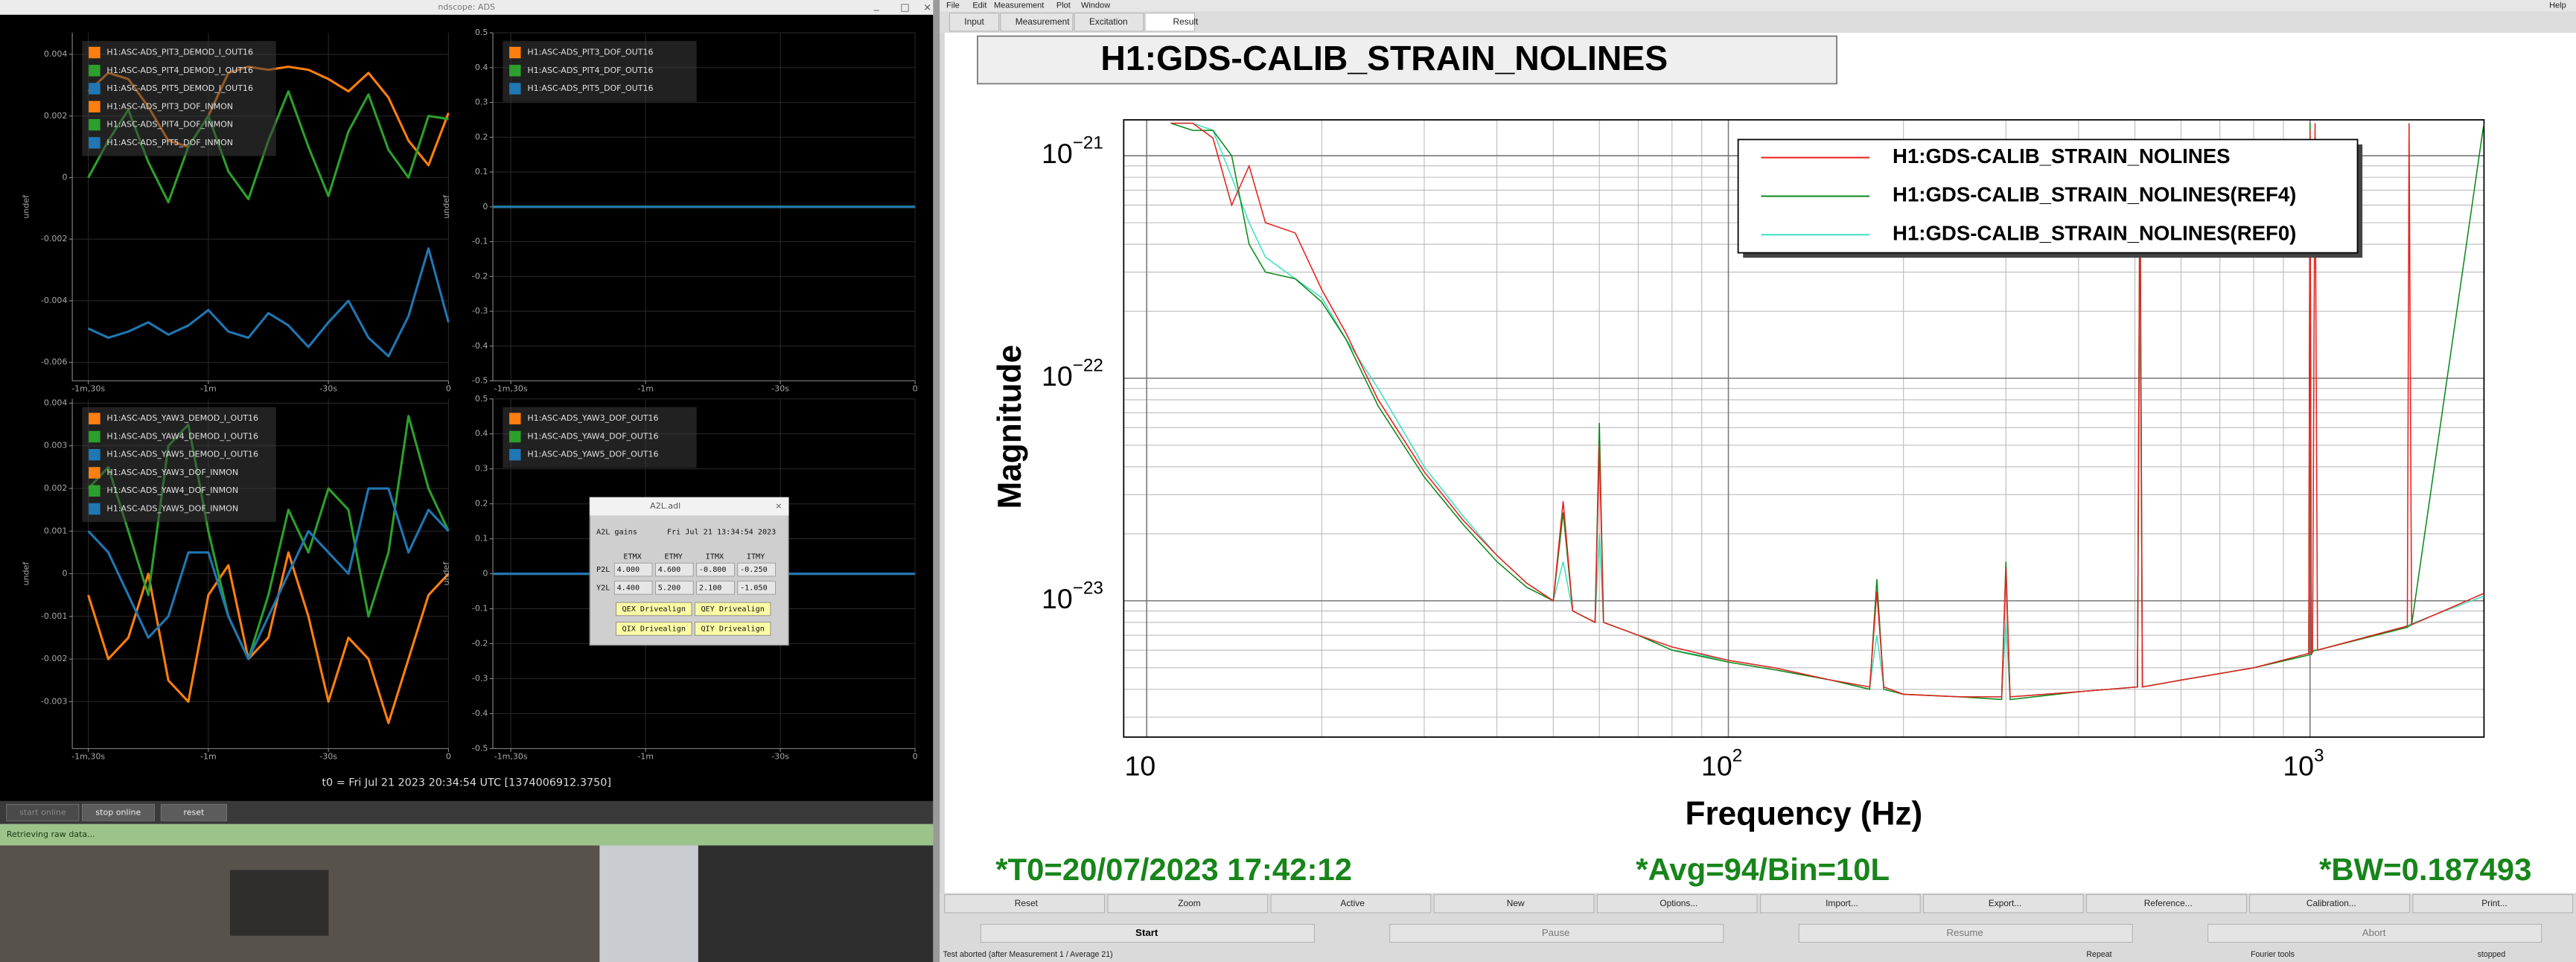 This screenshot has height=962, width=2576. I want to click on button-label: Active, so click(1352, 903).